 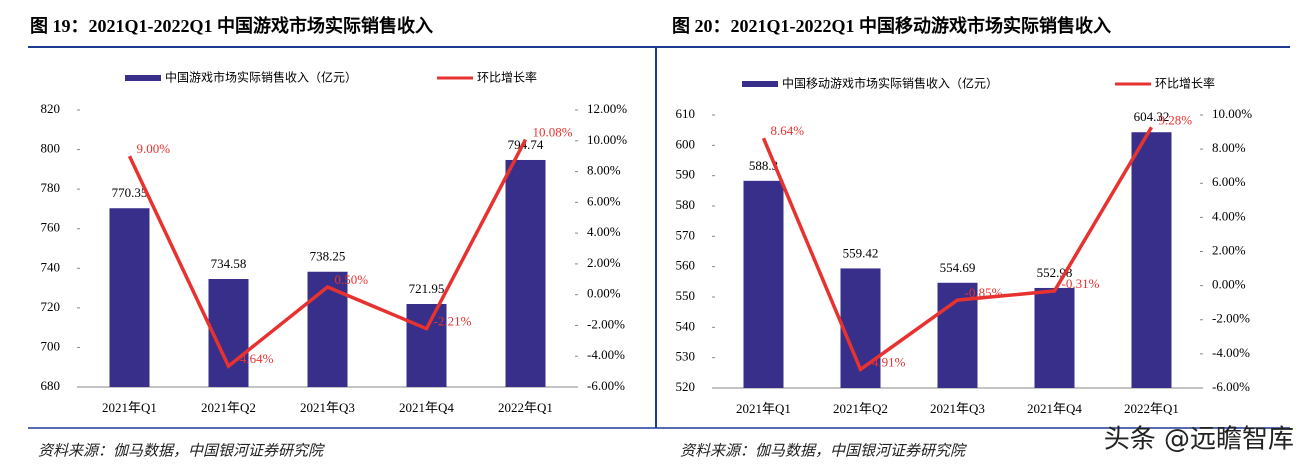 What do you see at coordinates (553, 132) in the screenshot?
I see `data-label: 10.08%` at bounding box center [553, 132].